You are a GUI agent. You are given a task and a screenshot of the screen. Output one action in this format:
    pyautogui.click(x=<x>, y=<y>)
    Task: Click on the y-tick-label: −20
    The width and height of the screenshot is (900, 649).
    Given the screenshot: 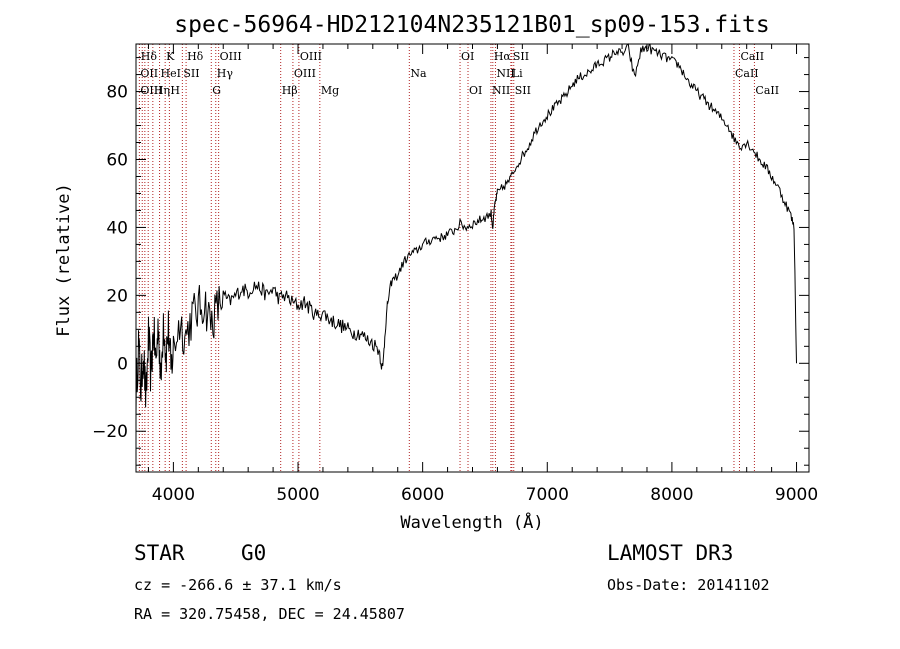 What is the action you would take?
    pyautogui.click(x=110, y=432)
    